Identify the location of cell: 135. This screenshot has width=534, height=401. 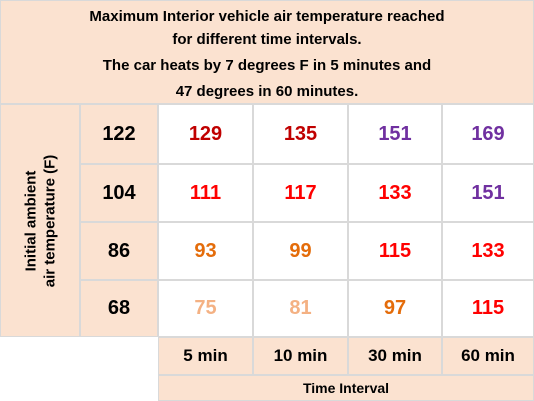
(300, 134).